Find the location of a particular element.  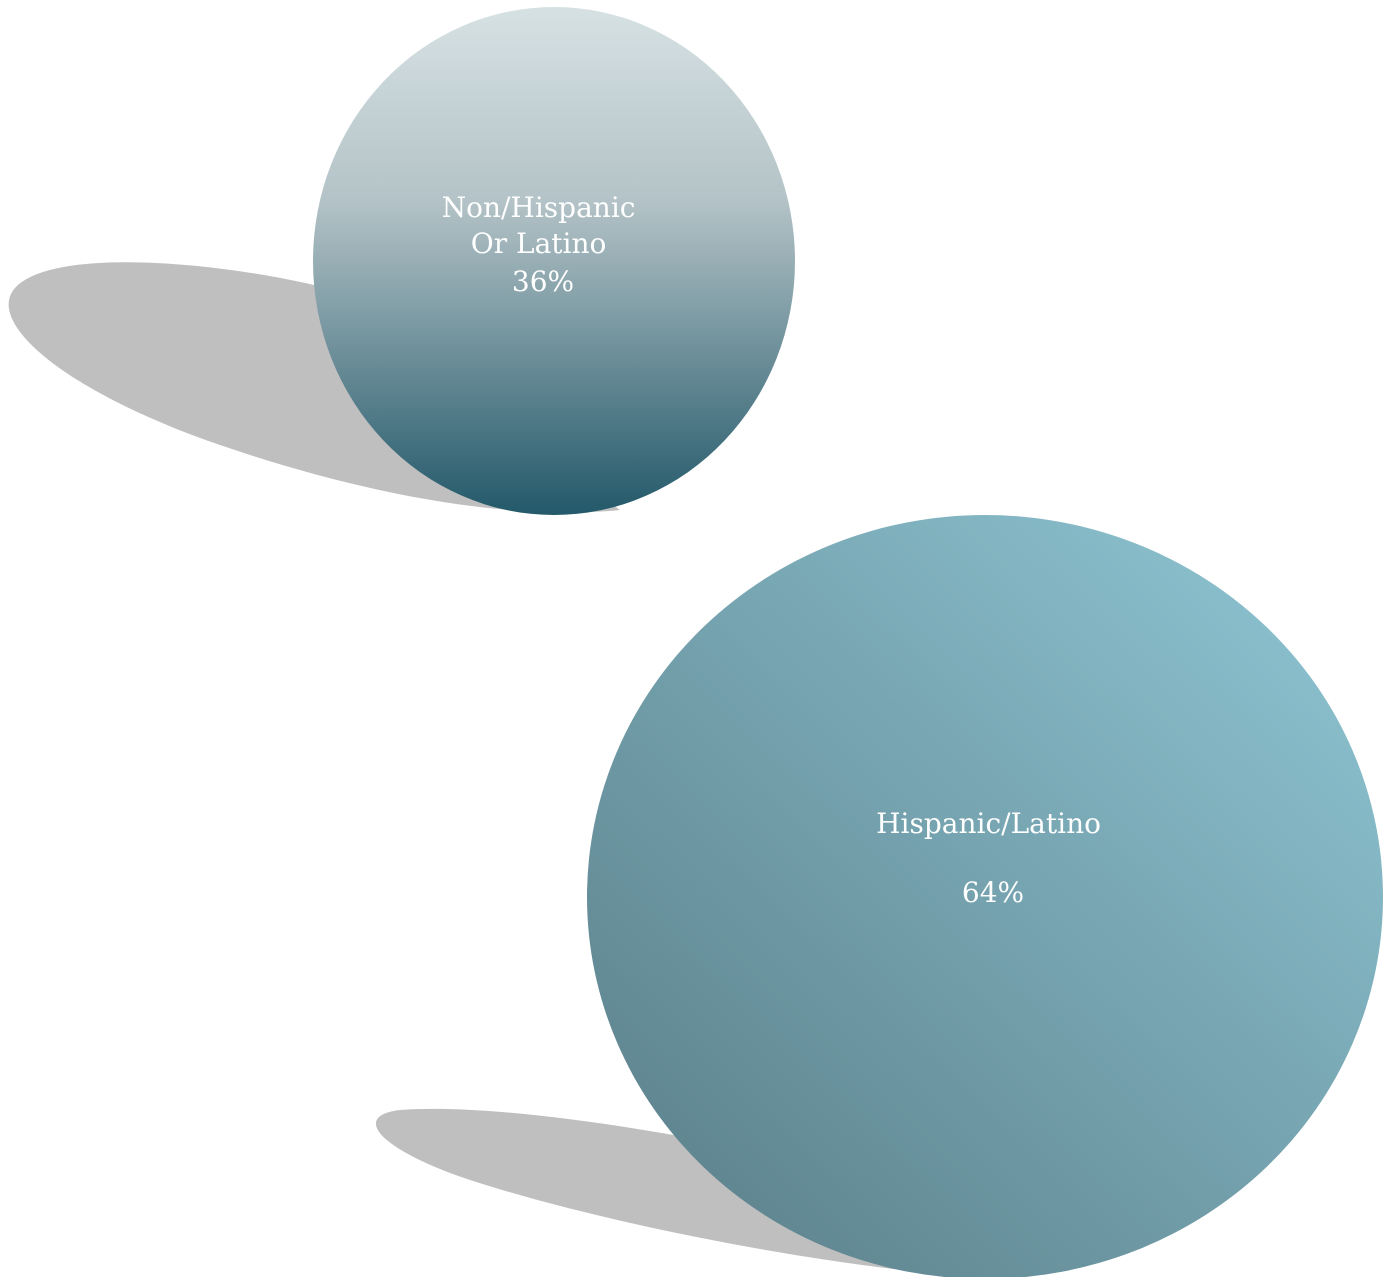

bubble-label-non-hispanic-line1: Non/Hispanic is located at coordinates (539, 207).